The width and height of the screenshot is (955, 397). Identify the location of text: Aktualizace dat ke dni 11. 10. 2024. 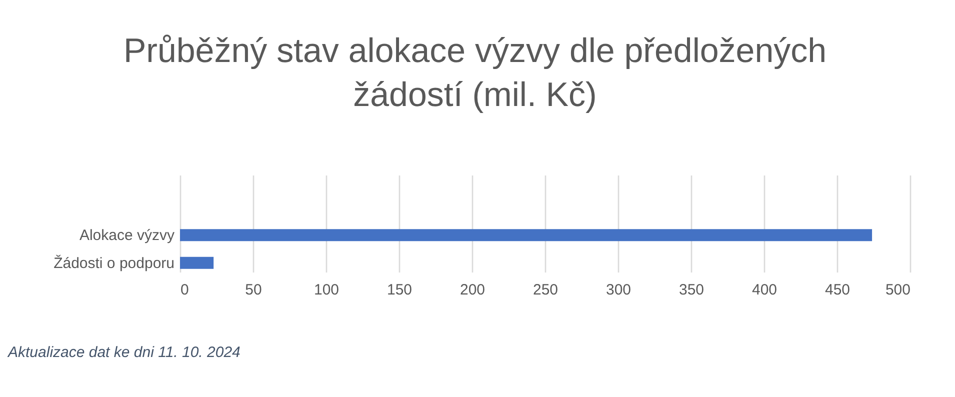
(124, 352).